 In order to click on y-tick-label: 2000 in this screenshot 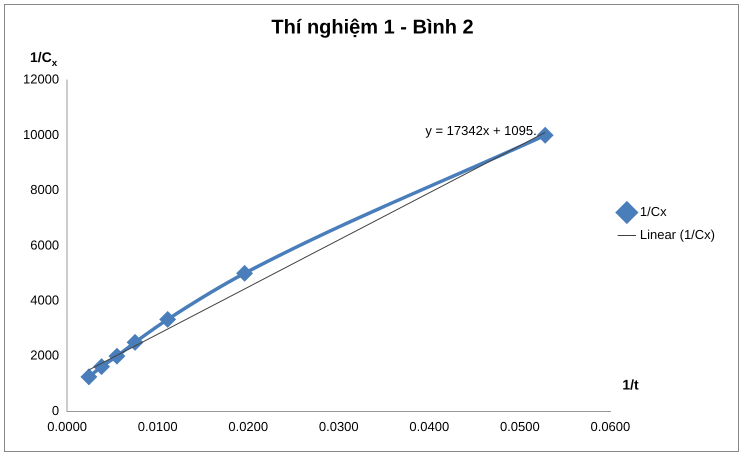, I will do `click(45, 355)`.